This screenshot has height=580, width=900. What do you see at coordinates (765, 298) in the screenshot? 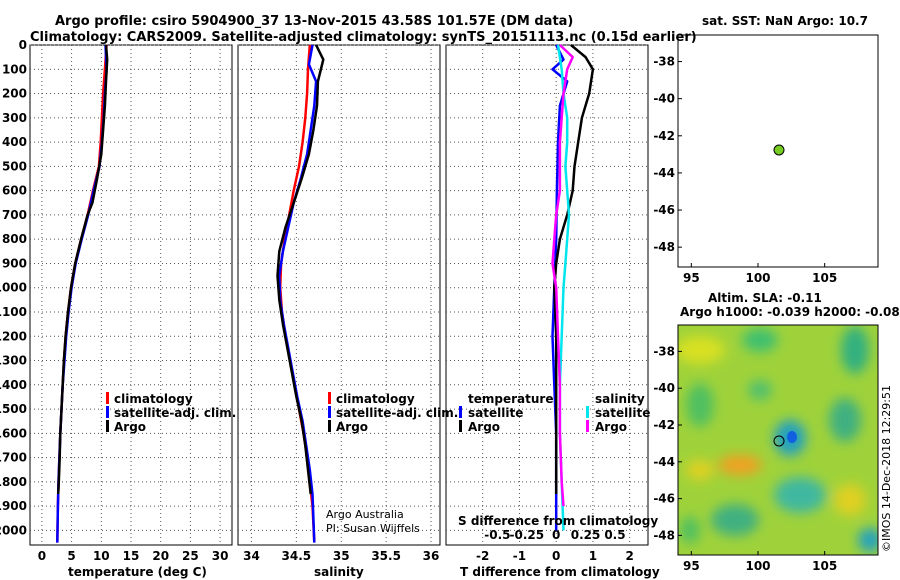
I see `bottom-map-title-1: Altim. SLA: -0.11` at bounding box center [765, 298].